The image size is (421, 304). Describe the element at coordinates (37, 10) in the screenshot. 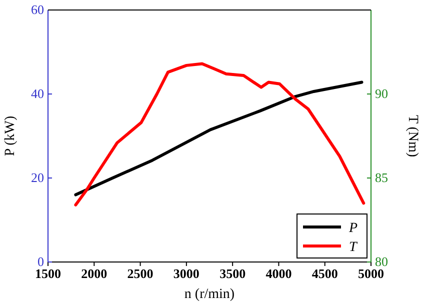

I see `y-tick-label: 60` at that location.